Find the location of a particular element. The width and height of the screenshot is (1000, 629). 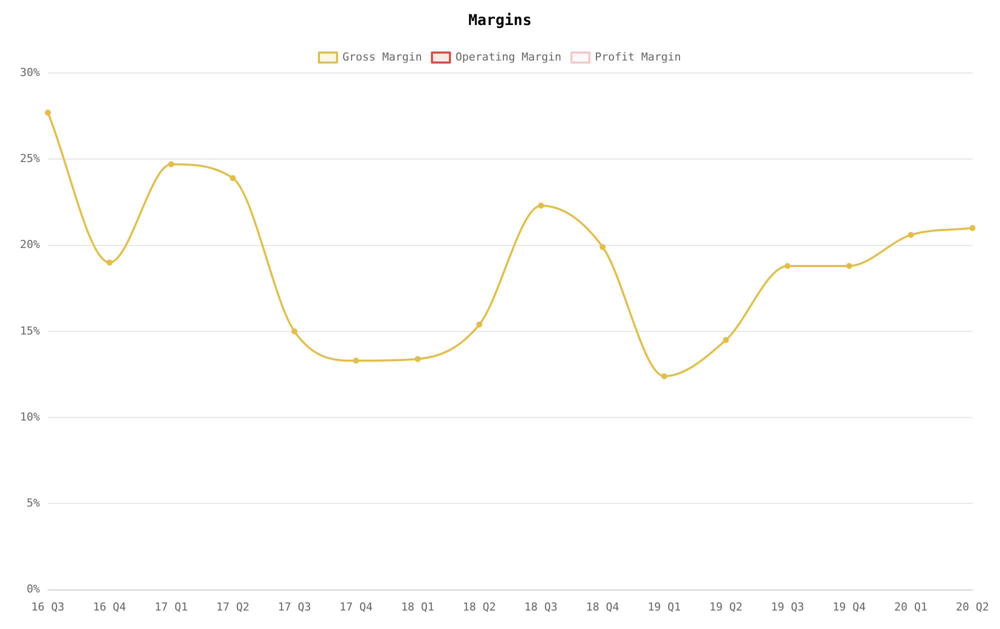

x-tick-label: 17 Q4 is located at coordinates (356, 607).